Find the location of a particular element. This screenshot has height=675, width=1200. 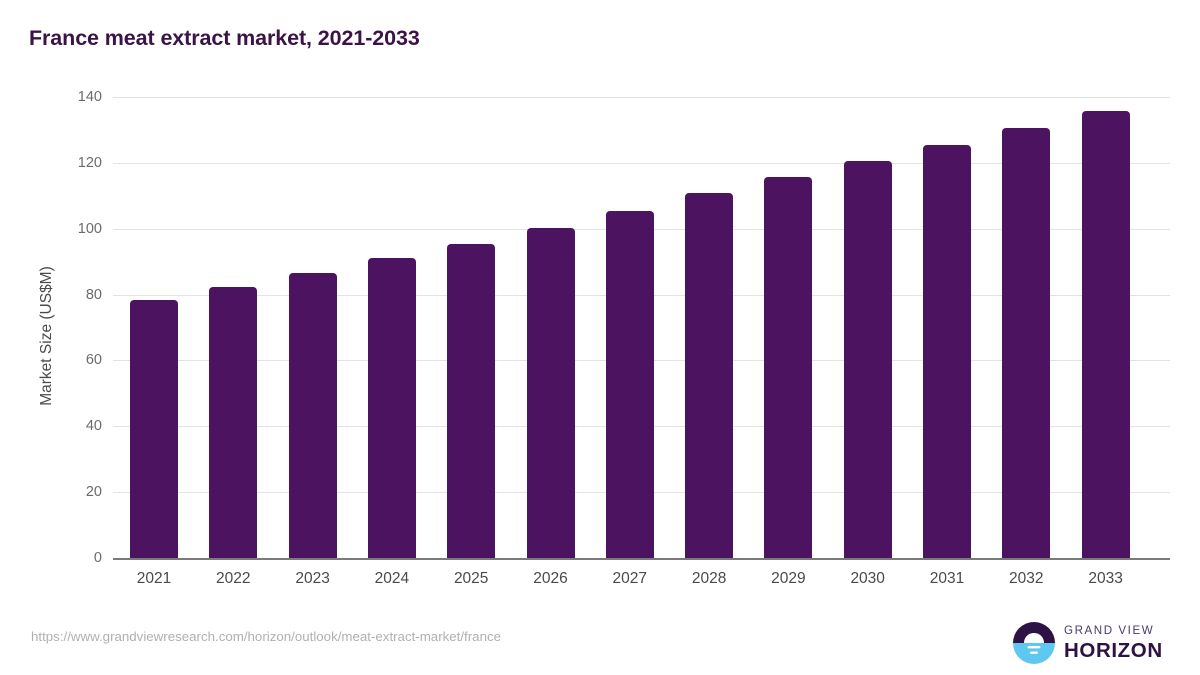

page-title: France meat extract market, 2021-2033 is located at coordinates (224, 38).